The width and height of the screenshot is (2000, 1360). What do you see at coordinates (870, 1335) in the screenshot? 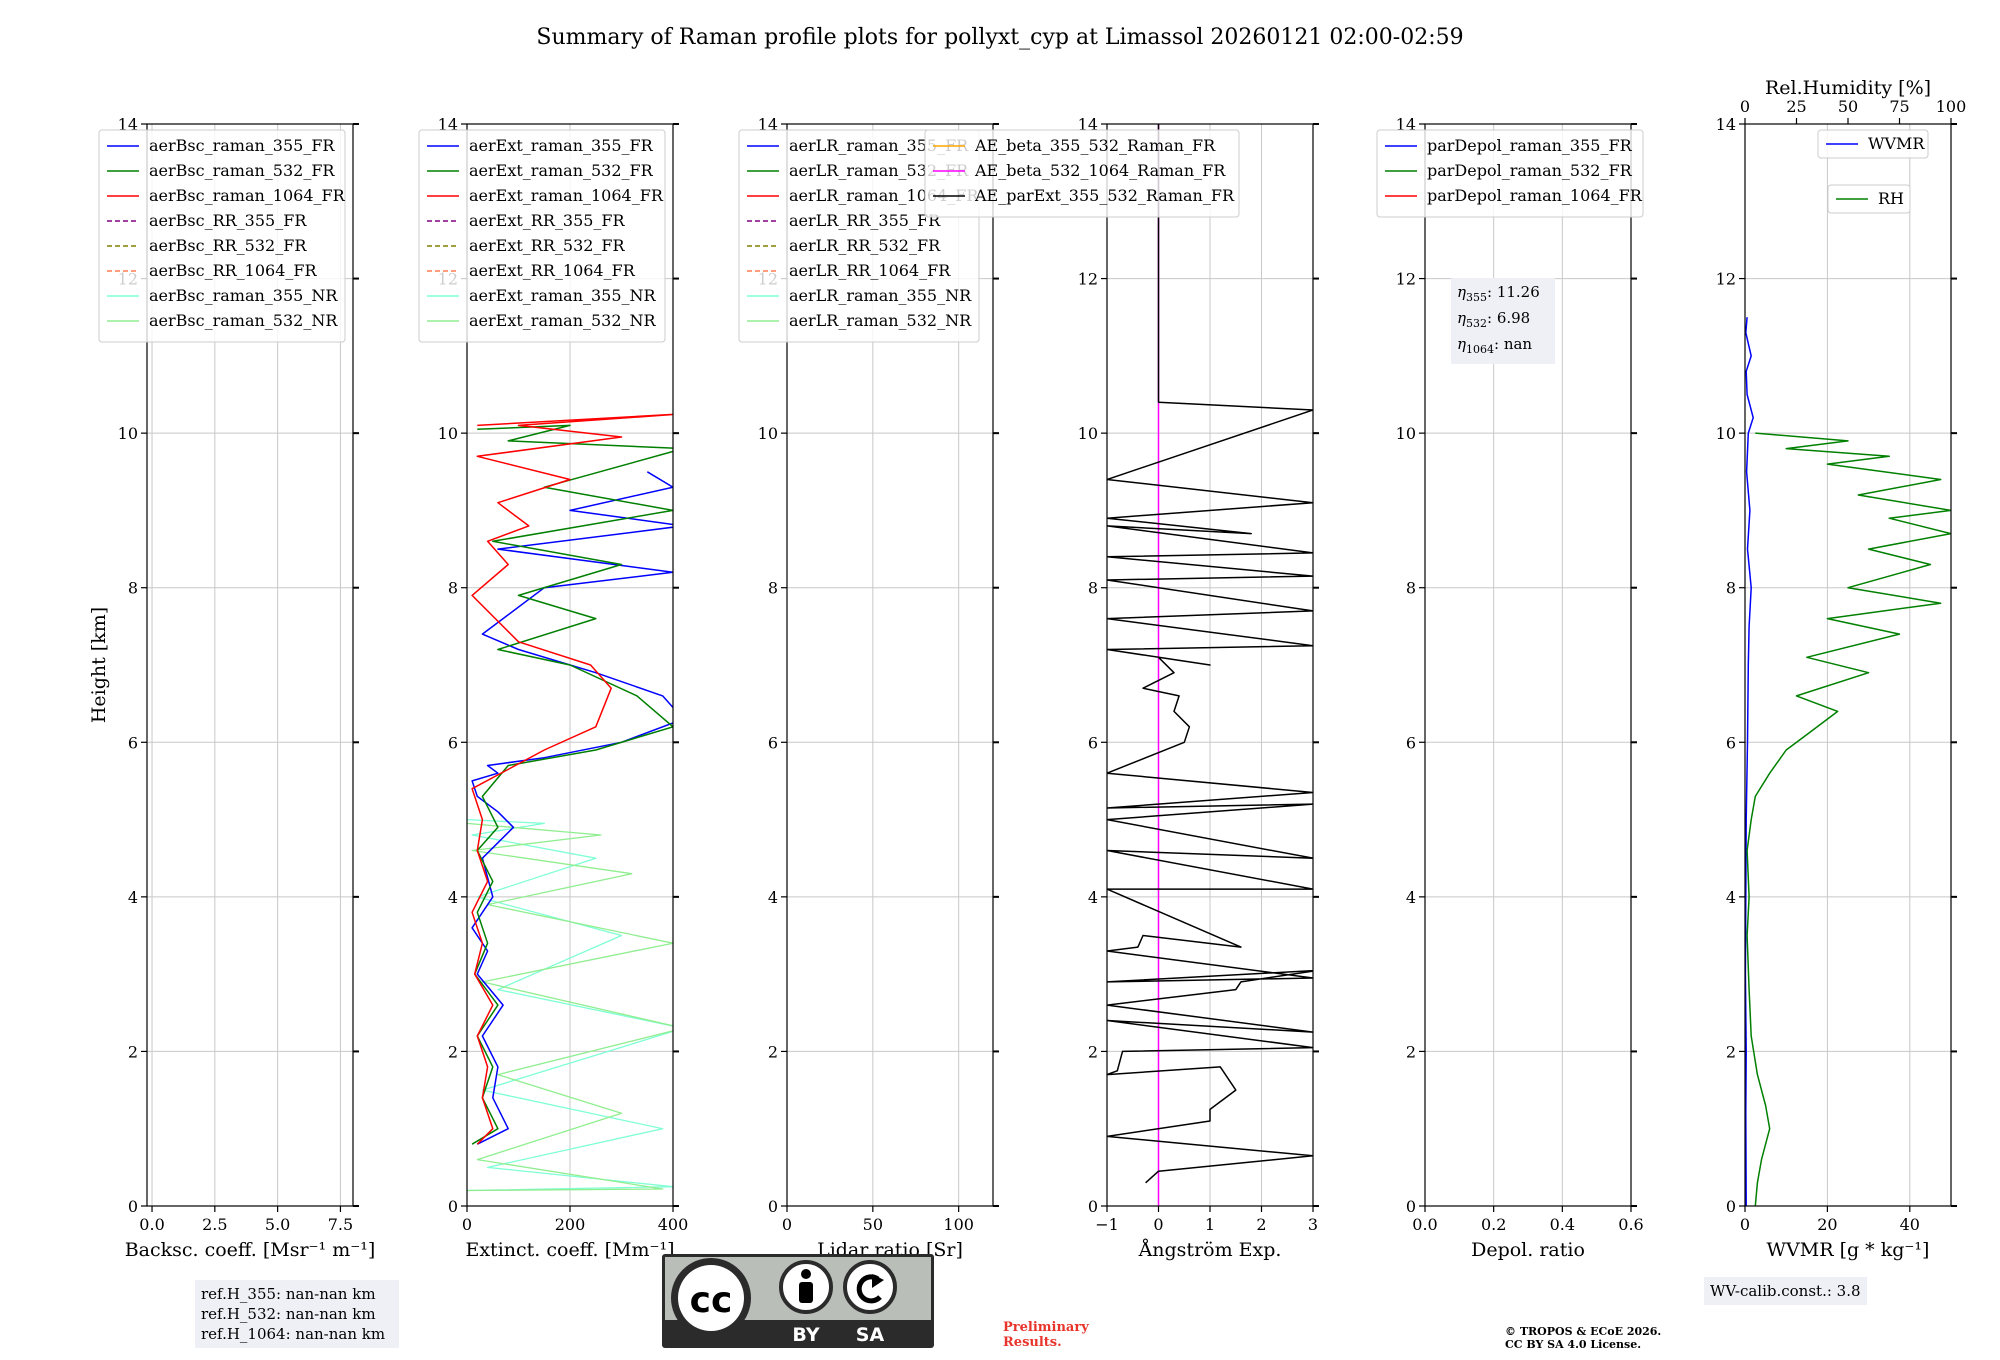
I see `license-sa-label: SA` at bounding box center [870, 1335].